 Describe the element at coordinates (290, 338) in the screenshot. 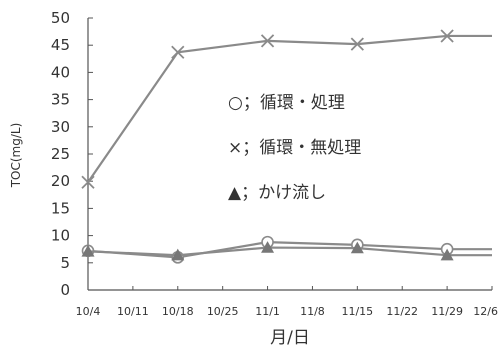

I see `x-axis-label: 月/日` at that location.